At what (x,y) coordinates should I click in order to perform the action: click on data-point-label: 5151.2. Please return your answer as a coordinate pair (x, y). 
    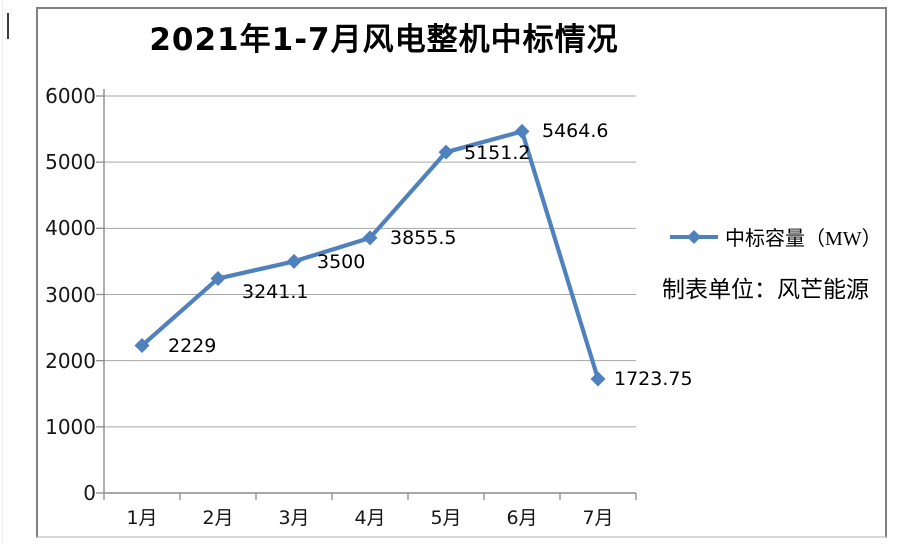
    Looking at the image, I should click on (497, 153).